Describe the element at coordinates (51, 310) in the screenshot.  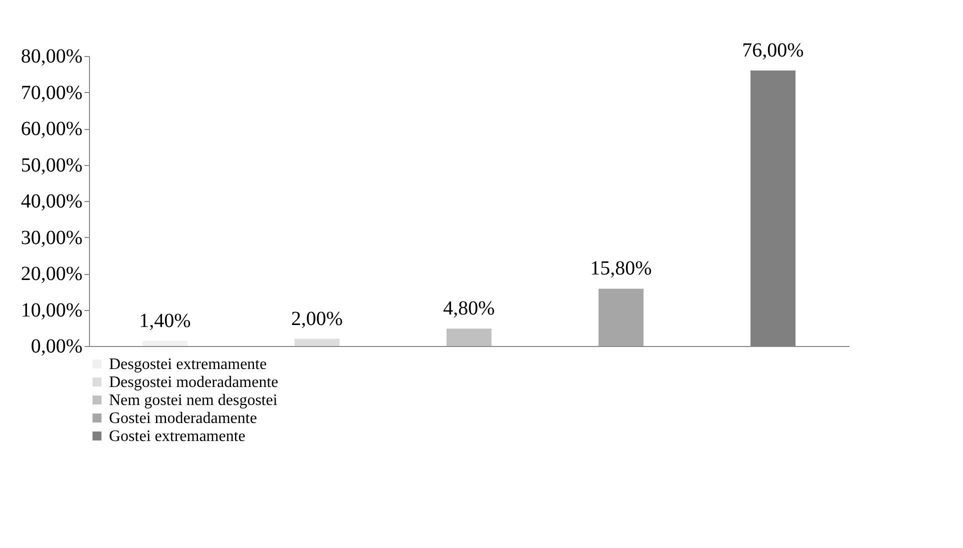
I see `y-tick-label: 10,00%` at that location.